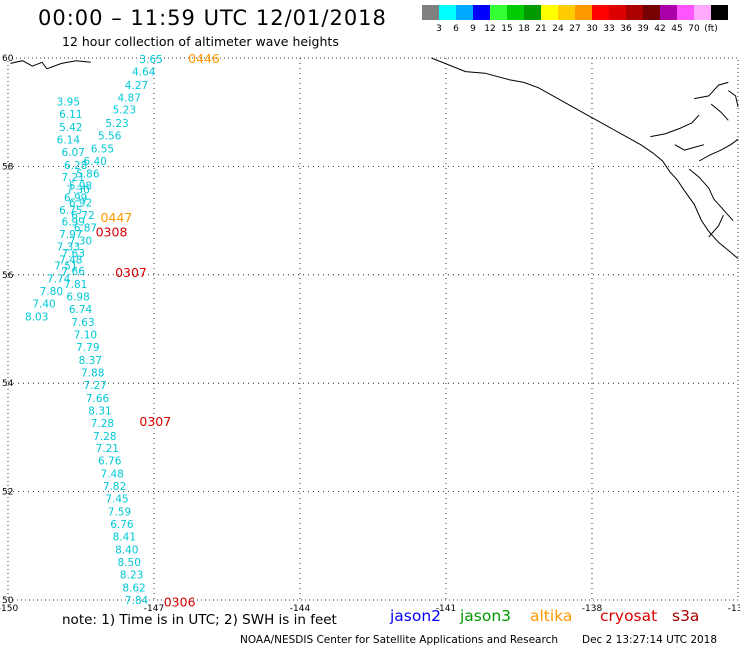  I want to click on wave-height-value: 7.10, so click(85, 335).